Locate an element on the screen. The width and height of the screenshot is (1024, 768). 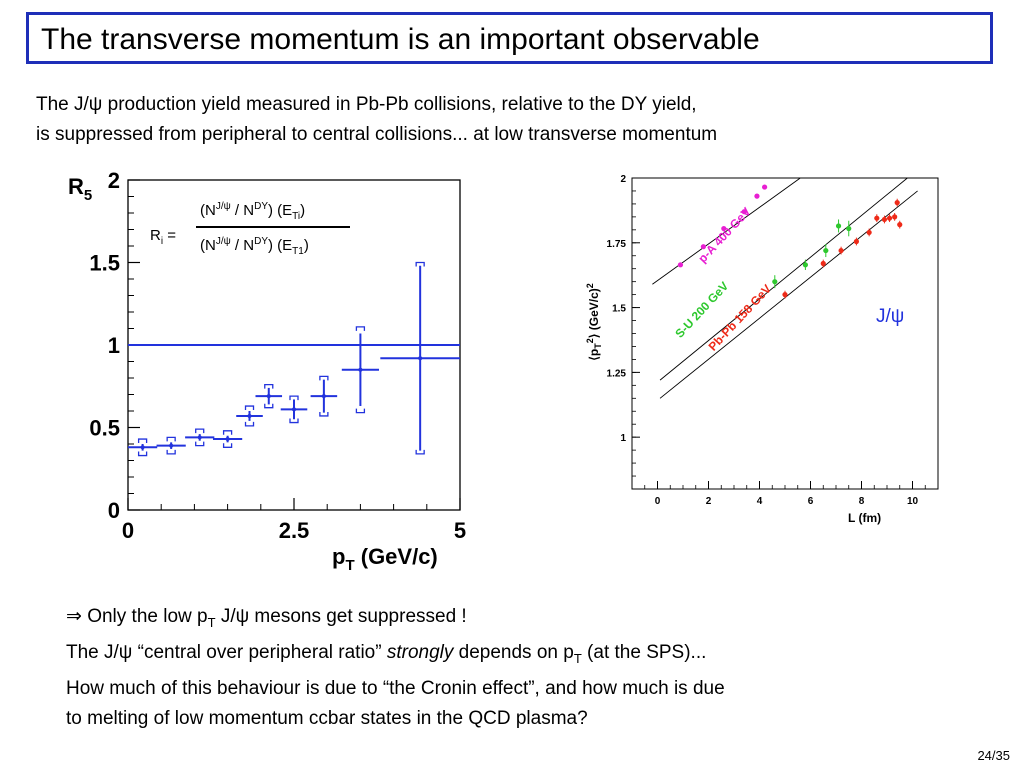
series-label: p-A 400 GeV is located at coordinates (724, 235).